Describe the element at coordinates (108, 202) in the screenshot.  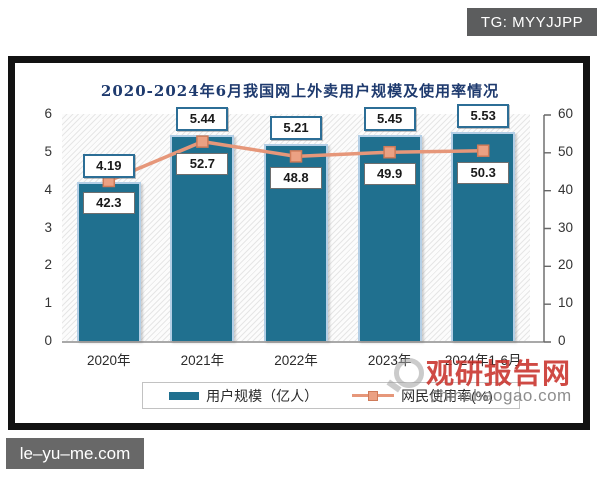
I see `line-value-label: 42.3` at that location.